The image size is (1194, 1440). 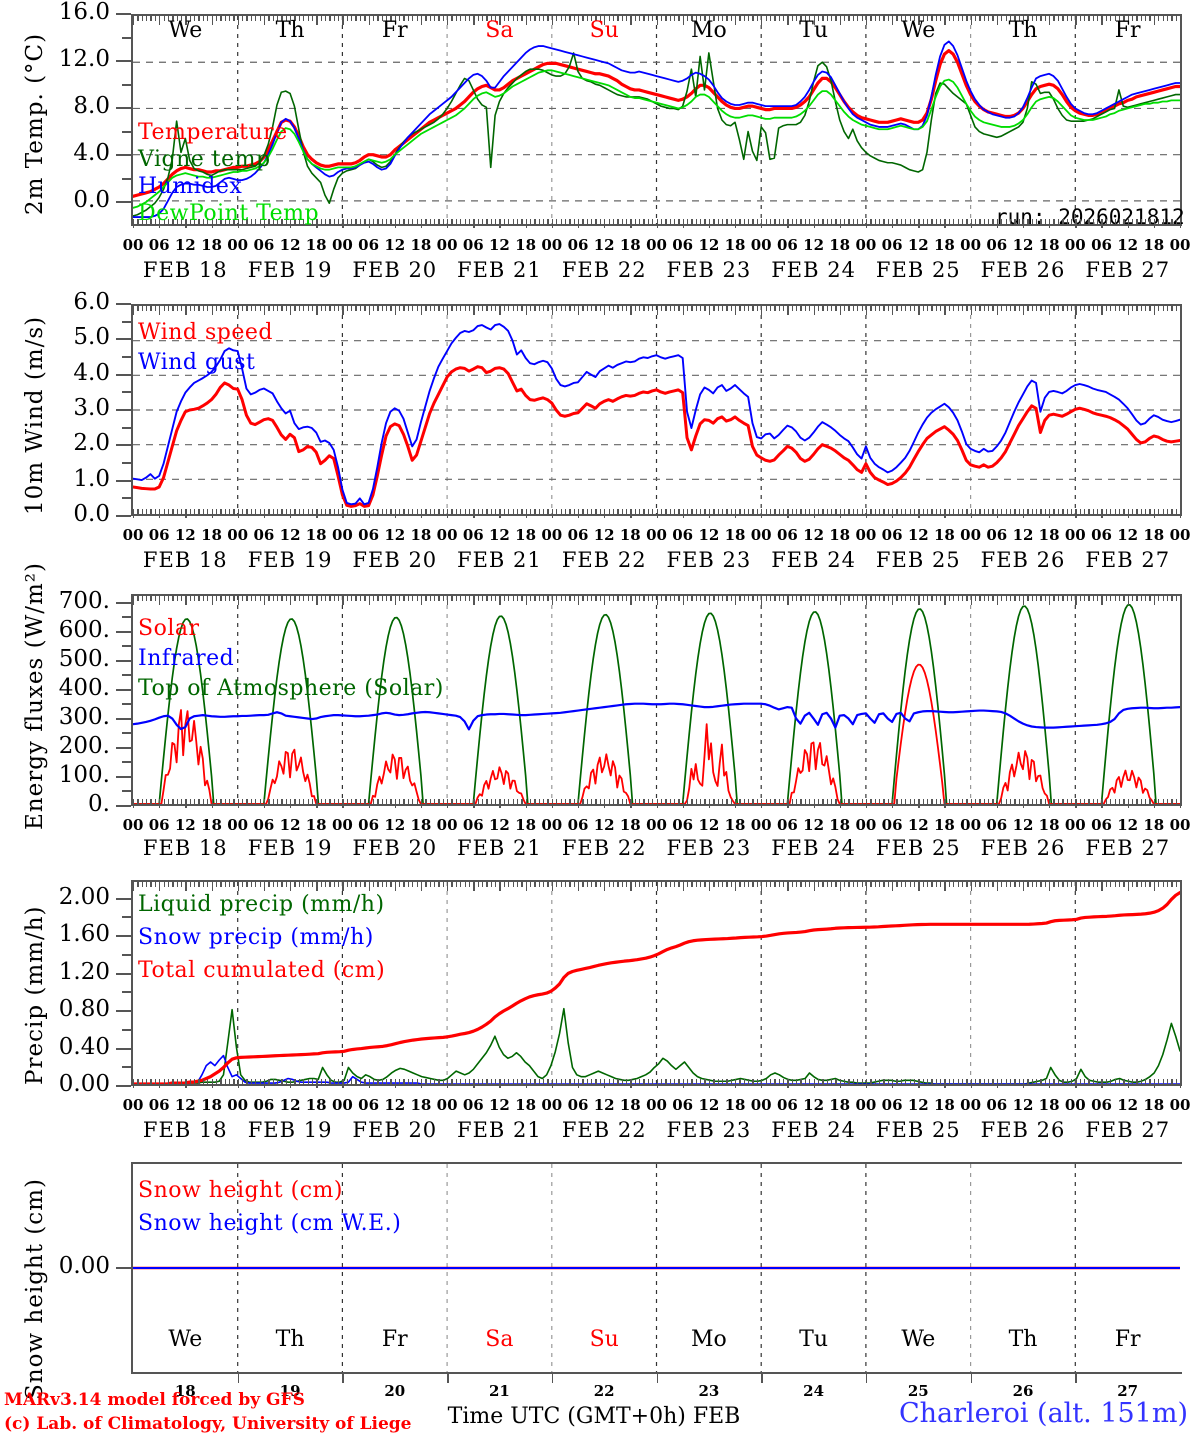 What do you see at coordinates (762, 1378) in the screenshot?
I see `x-major-tick` at bounding box center [762, 1378].